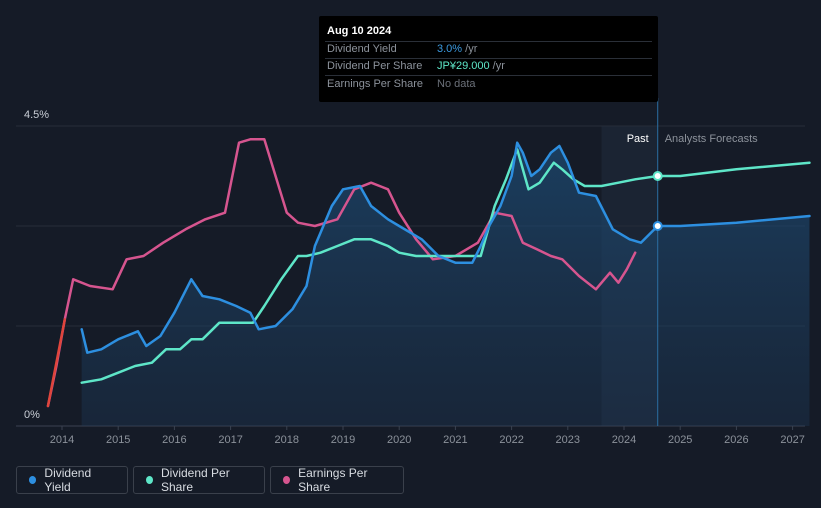 This screenshot has width=821, height=508. What do you see at coordinates (568, 440) in the screenshot?
I see `x-tick-label: 2023` at bounding box center [568, 440].